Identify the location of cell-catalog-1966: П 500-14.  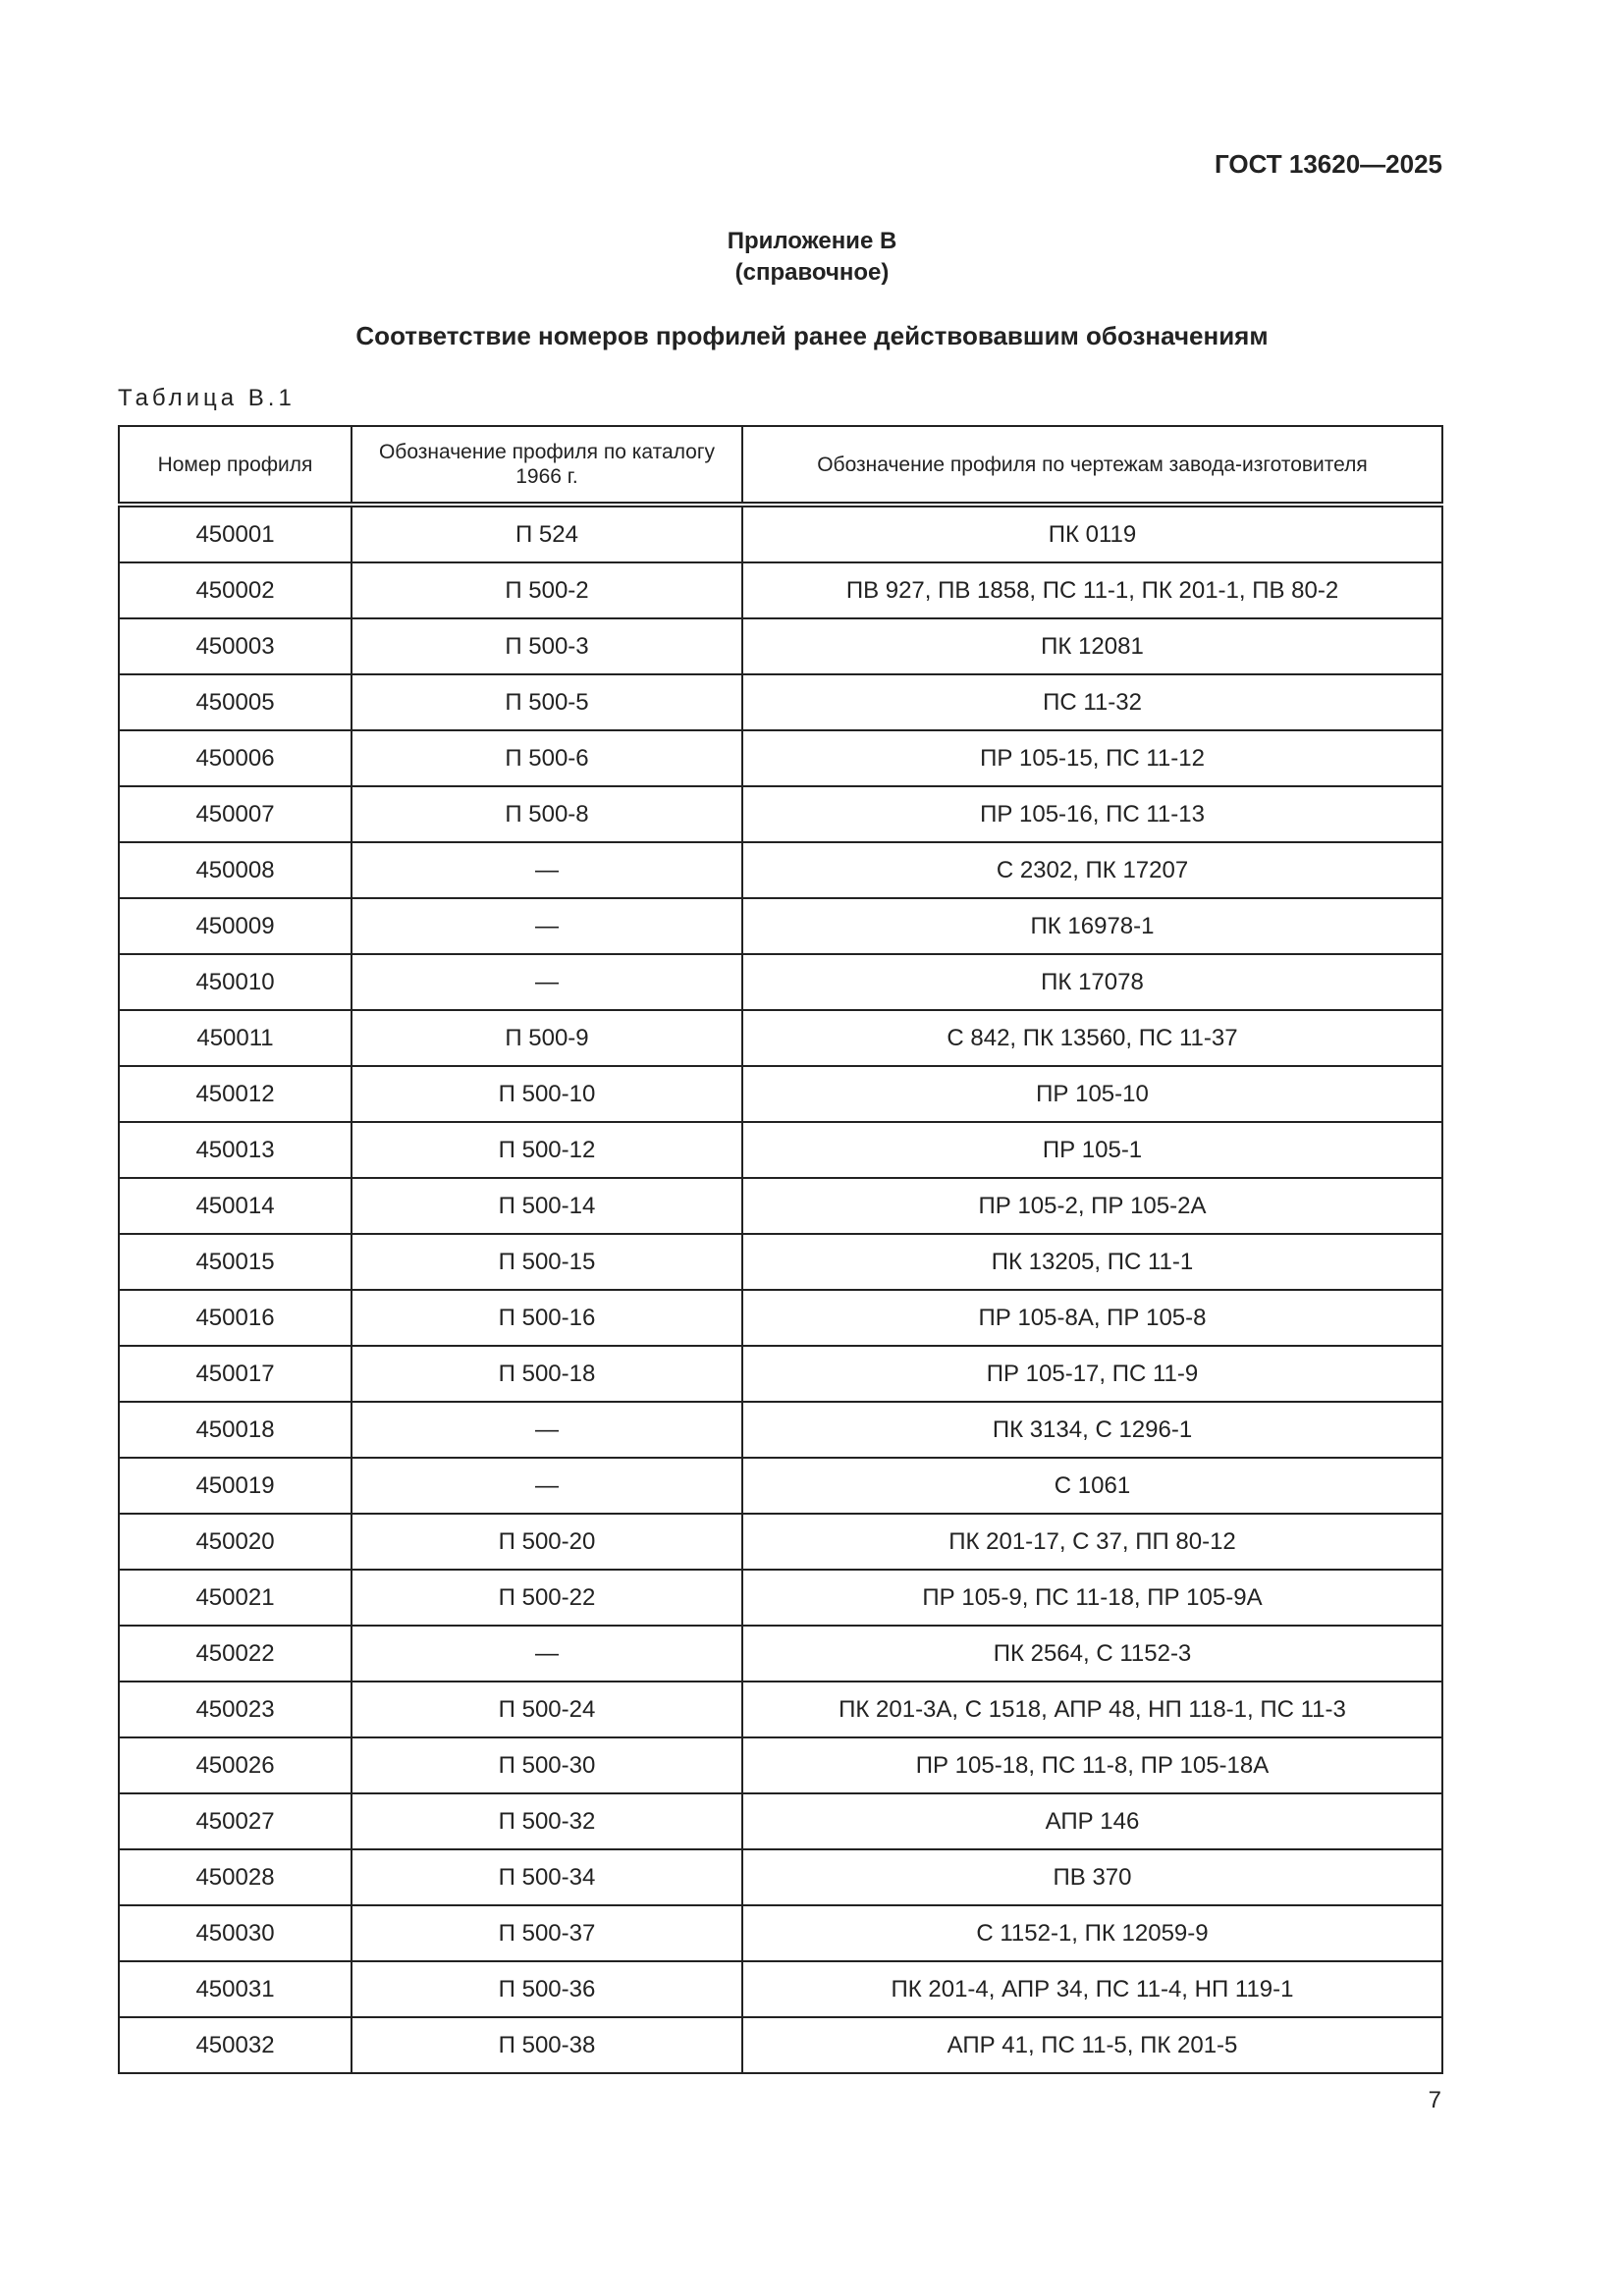
(547, 1206).